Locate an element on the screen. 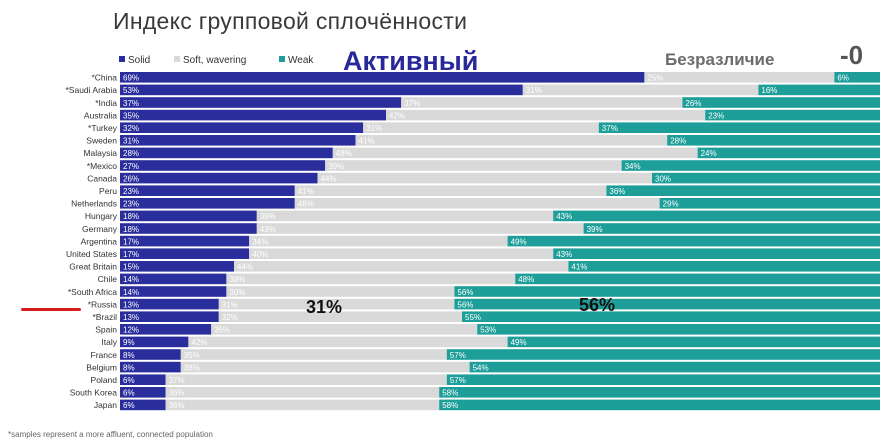 This screenshot has height=444, width=896. category-label: Canada is located at coordinates (102, 178).